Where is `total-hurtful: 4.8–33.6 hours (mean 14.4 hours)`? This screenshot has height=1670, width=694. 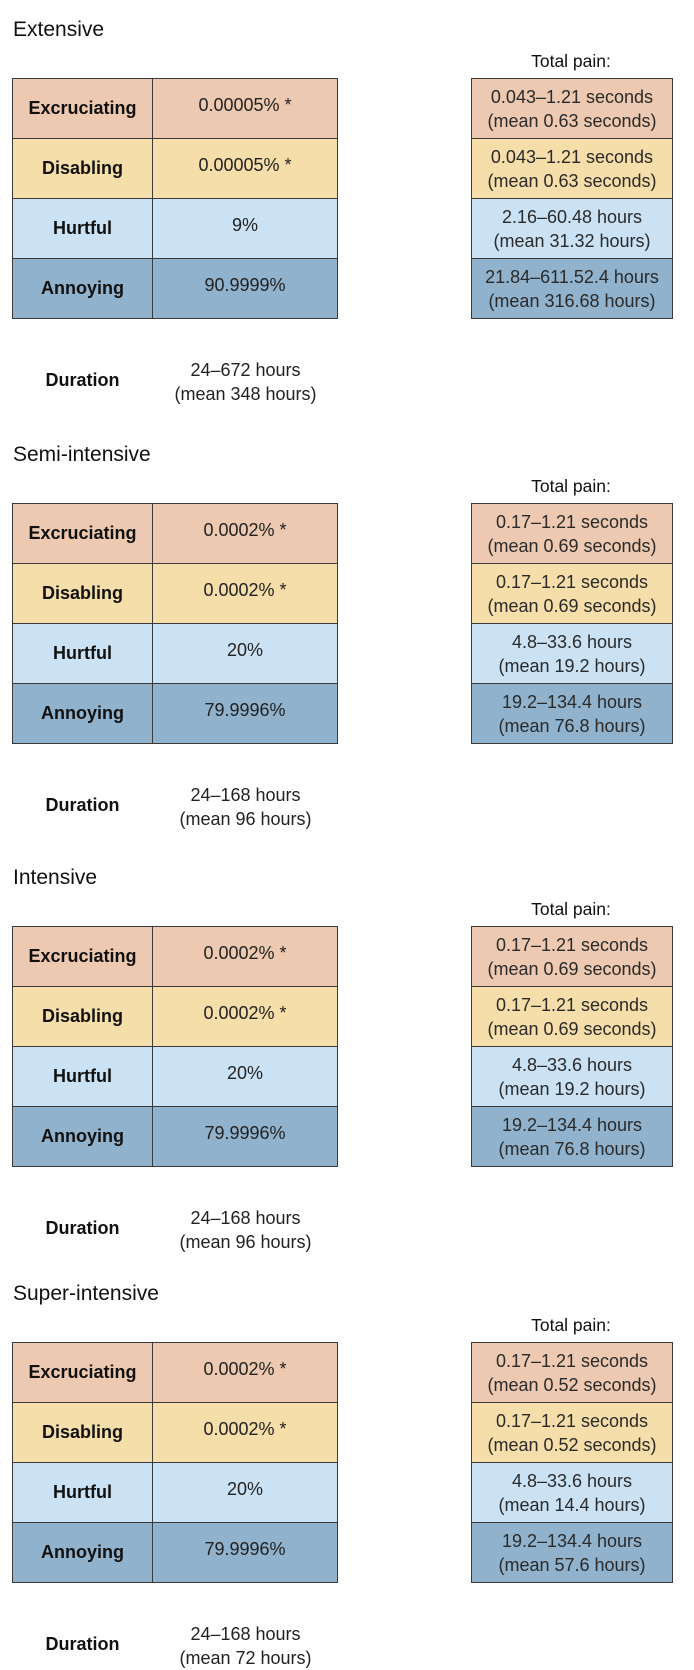
total-hurtful: 4.8–33.6 hours (mean 14.4 hours) is located at coordinates (572, 1492).